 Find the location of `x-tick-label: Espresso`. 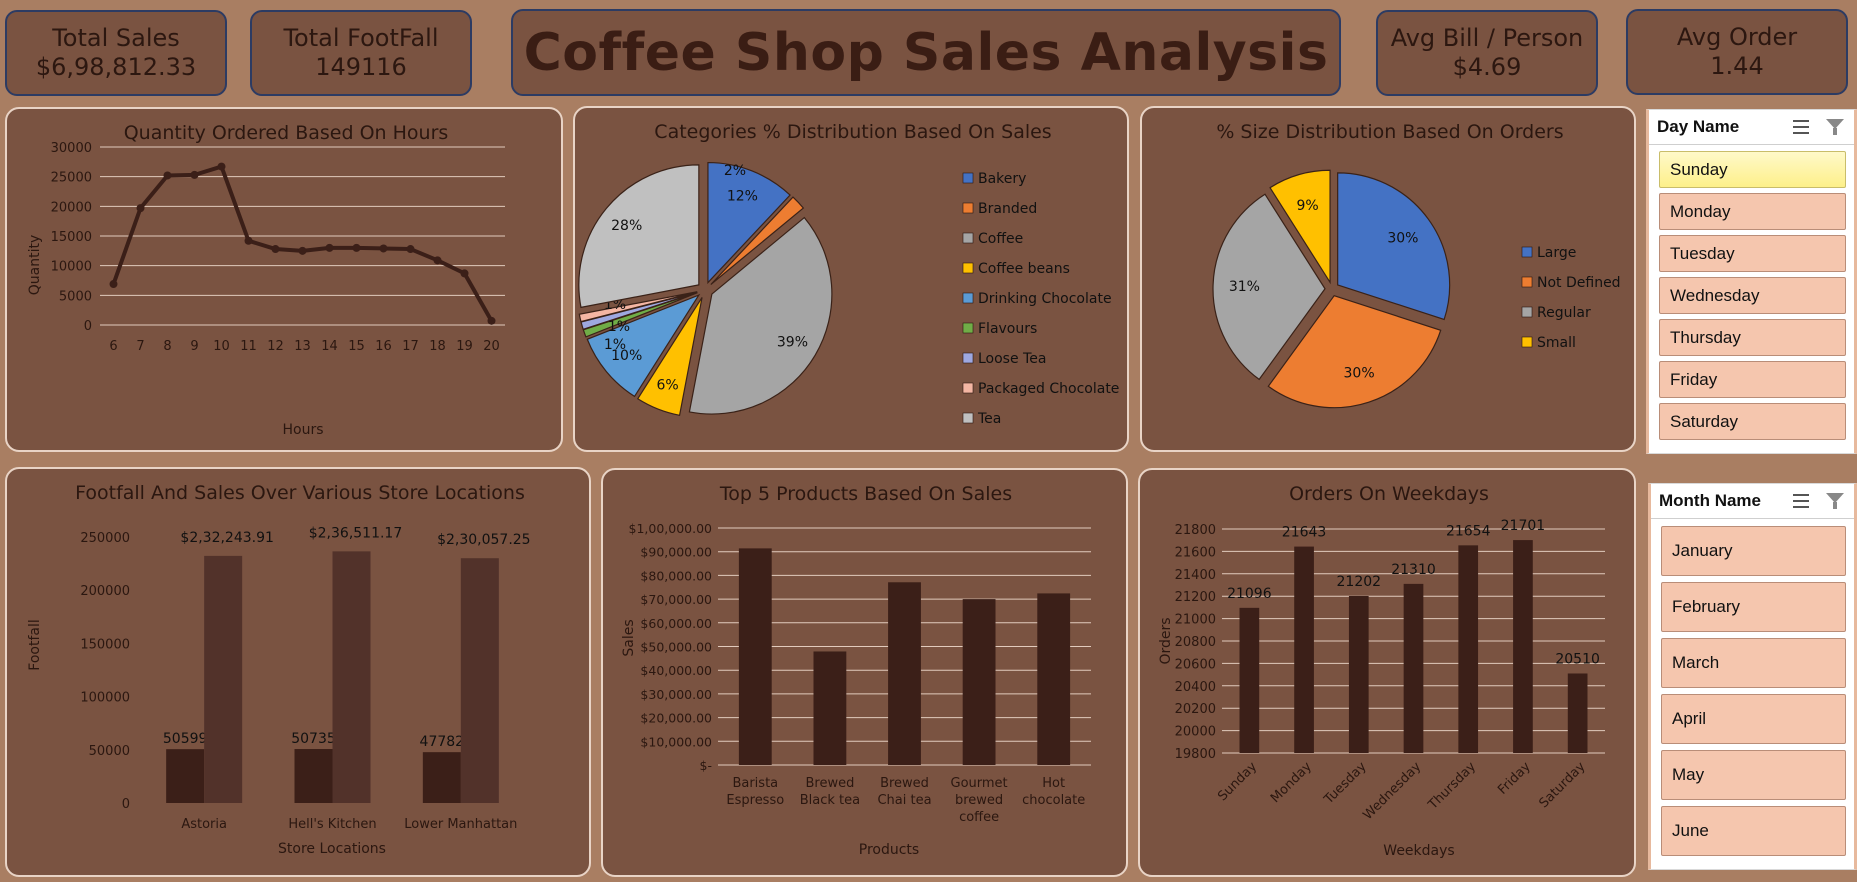

x-tick-label: Espresso is located at coordinates (755, 800).